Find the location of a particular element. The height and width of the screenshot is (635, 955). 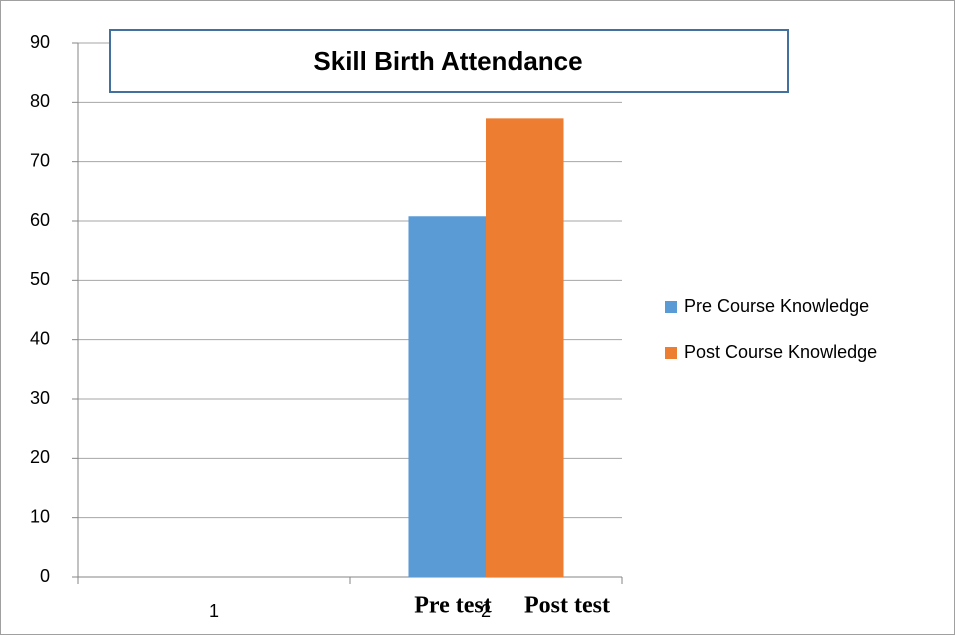

y-tick-label: 70 is located at coordinates (40, 160).